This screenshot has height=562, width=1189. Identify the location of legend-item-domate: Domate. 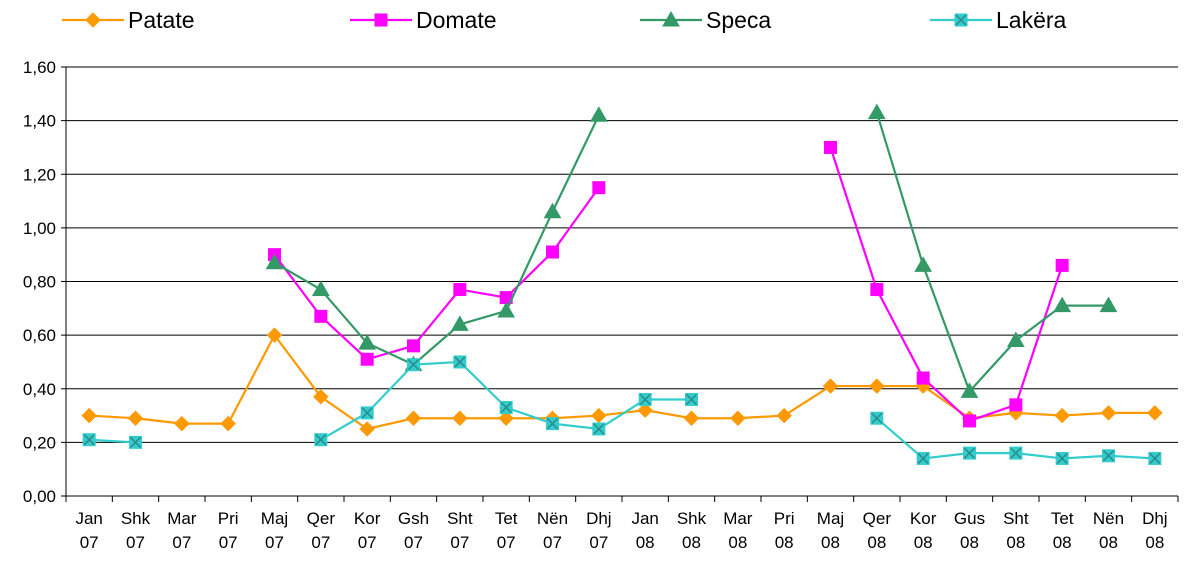
(423, 20).